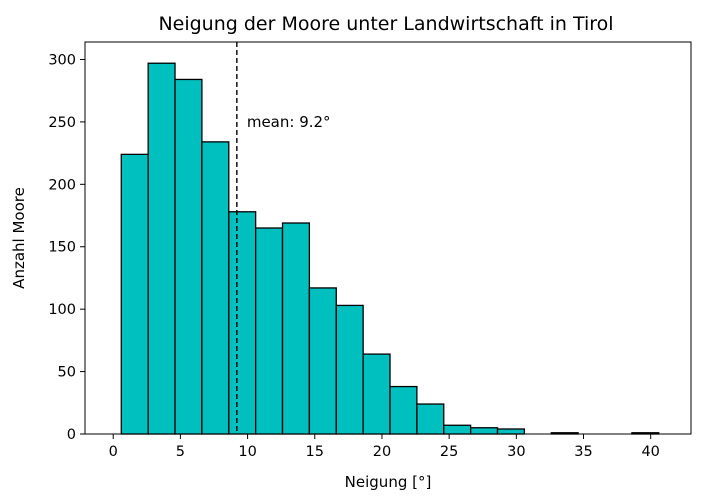 The image size is (702, 501). What do you see at coordinates (388, 482) in the screenshot?
I see `x-axis-label: Neigung [°]` at bounding box center [388, 482].